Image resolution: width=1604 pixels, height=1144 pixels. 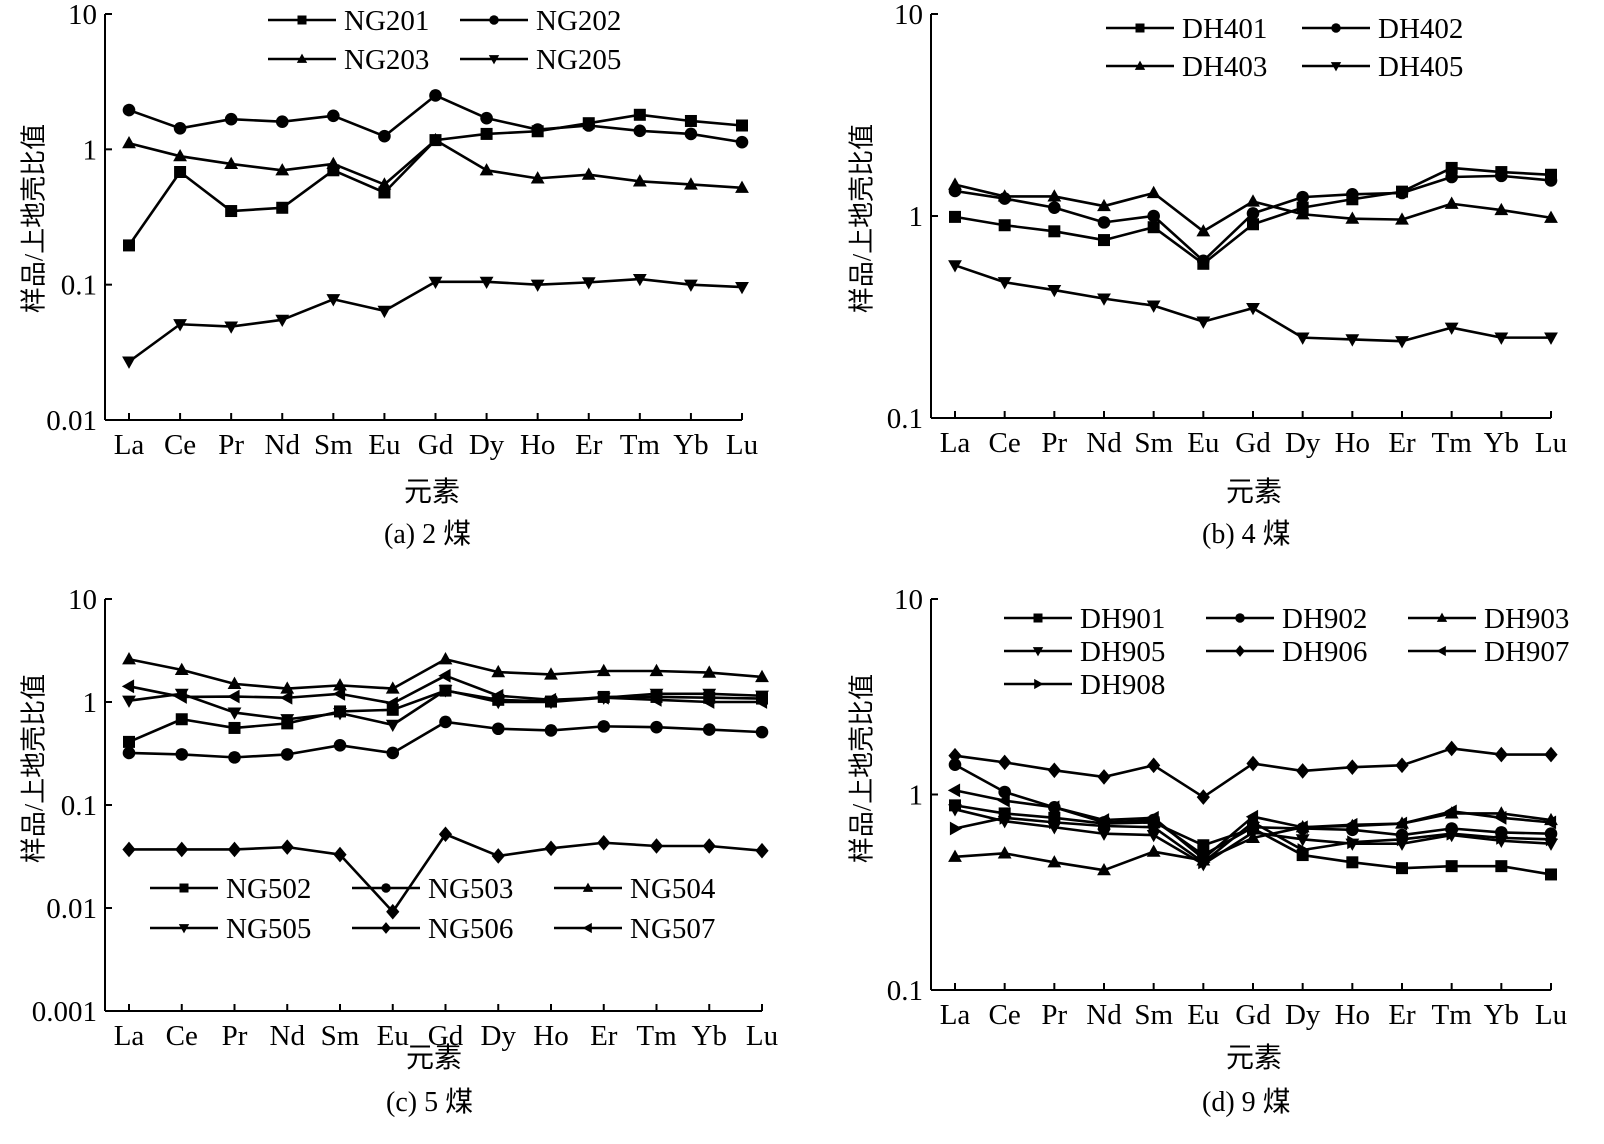 What do you see at coordinates (1054, 1015) in the screenshot?
I see `chart-d-xtick-label: Pr` at bounding box center [1054, 1015].